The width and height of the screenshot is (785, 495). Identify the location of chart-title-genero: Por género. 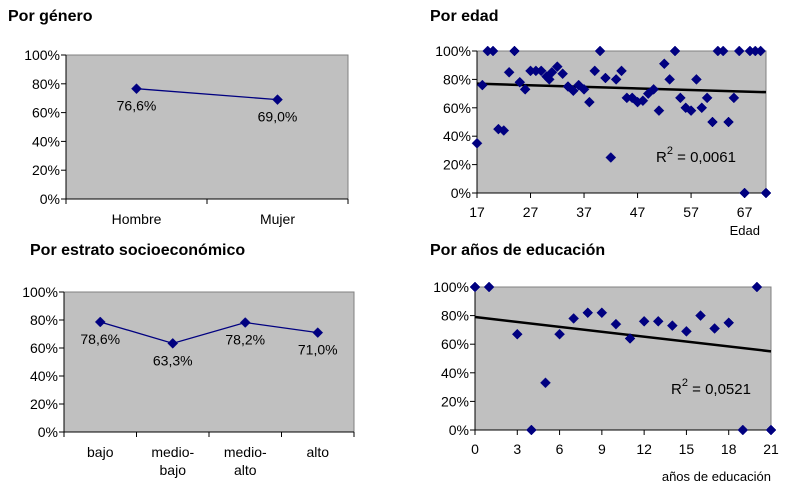
(50, 16).